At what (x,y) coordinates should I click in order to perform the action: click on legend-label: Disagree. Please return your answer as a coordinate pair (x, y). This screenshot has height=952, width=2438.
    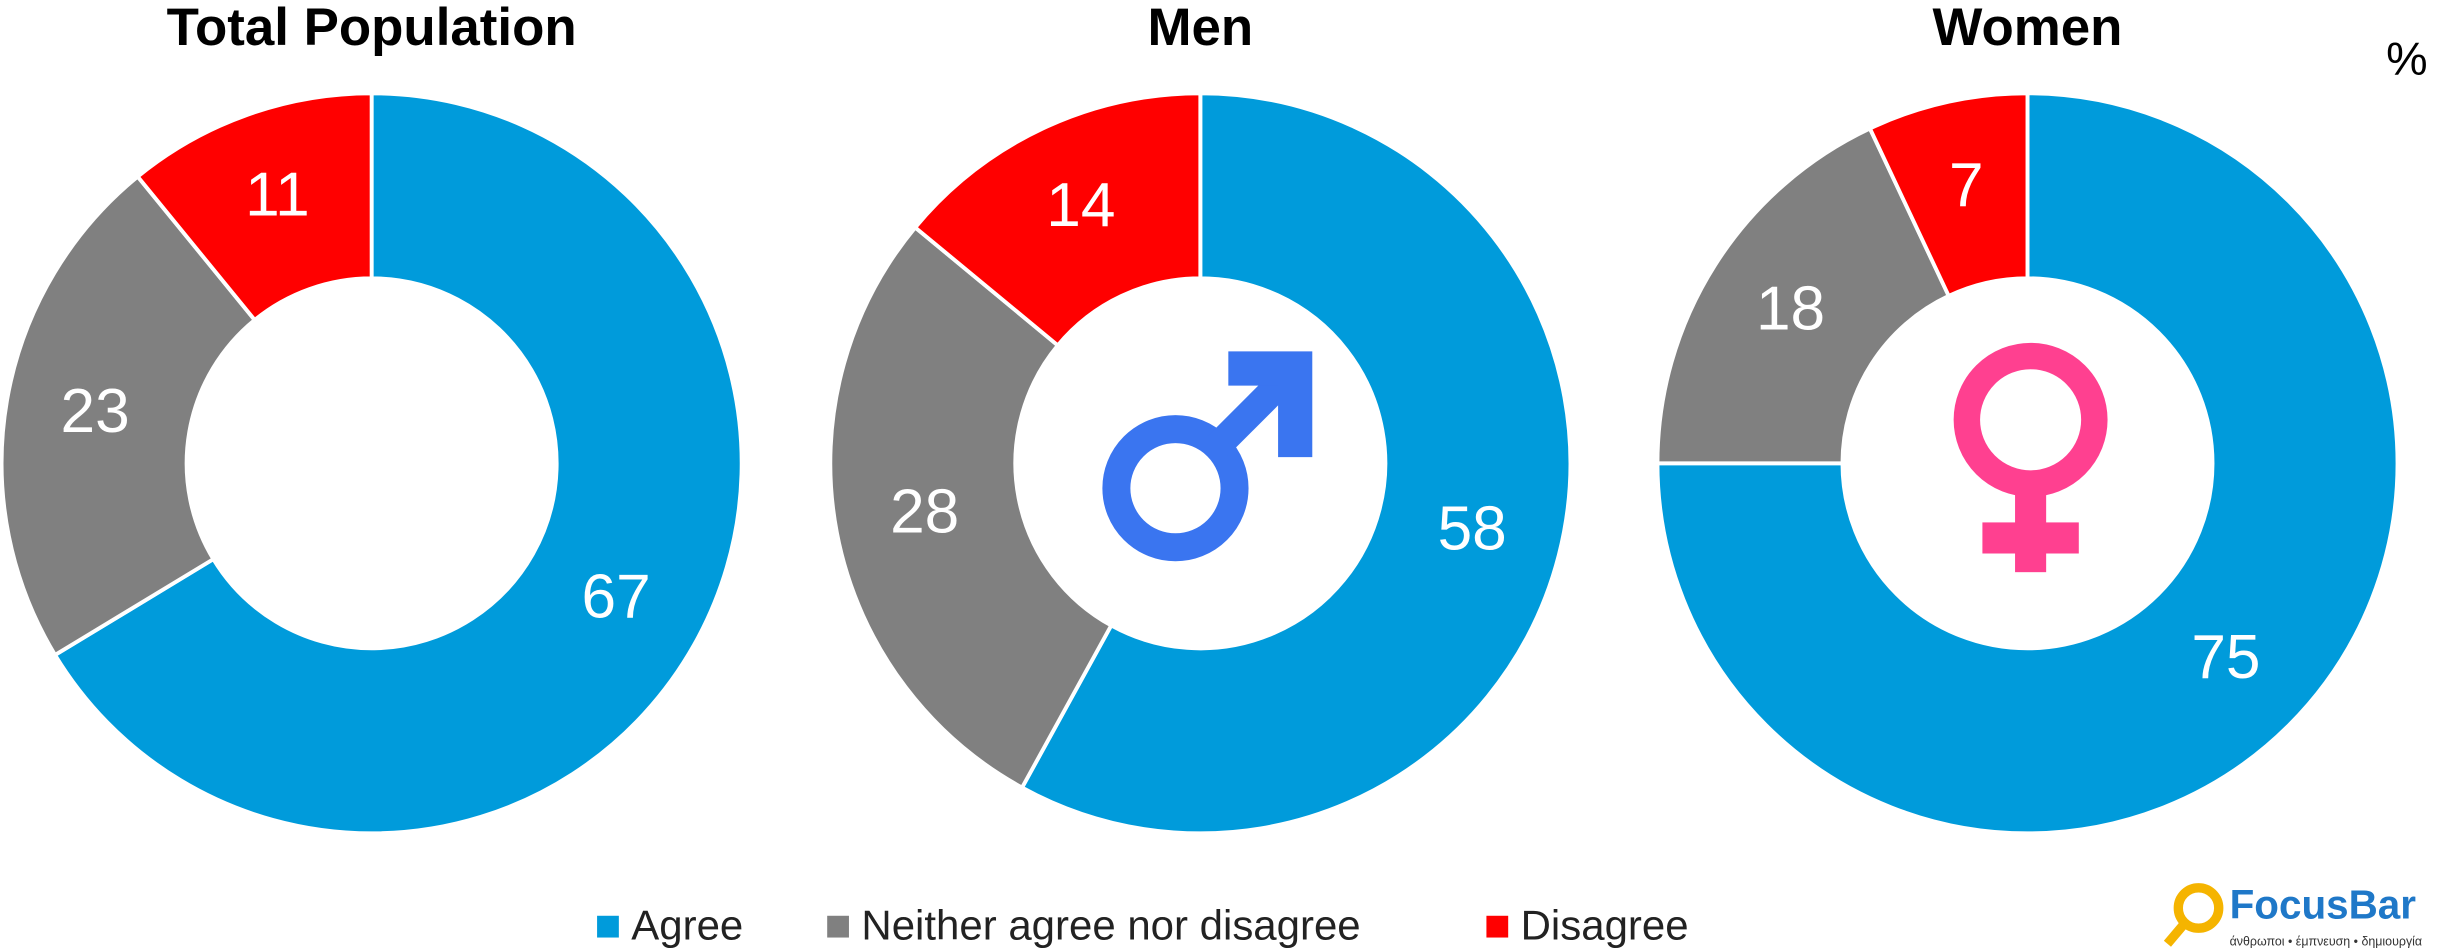
    Looking at the image, I should click on (1605, 924).